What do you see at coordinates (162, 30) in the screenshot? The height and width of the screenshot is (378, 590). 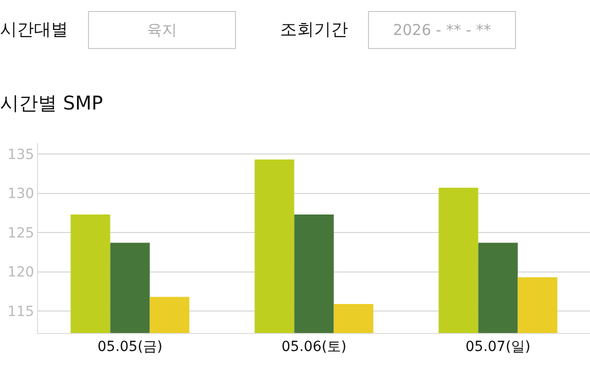 I see `input-field: 육지` at bounding box center [162, 30].